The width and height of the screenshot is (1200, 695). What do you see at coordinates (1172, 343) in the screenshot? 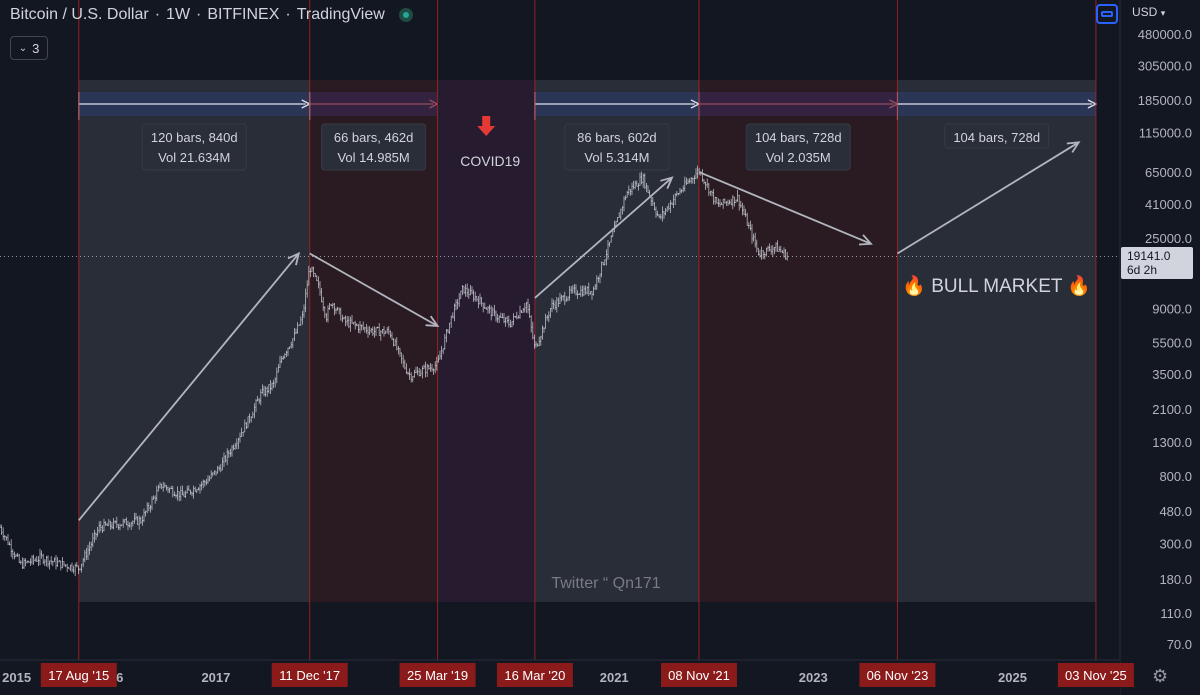
I see `y-tick-label: 5500.0` at bounding box center [1172, 343].